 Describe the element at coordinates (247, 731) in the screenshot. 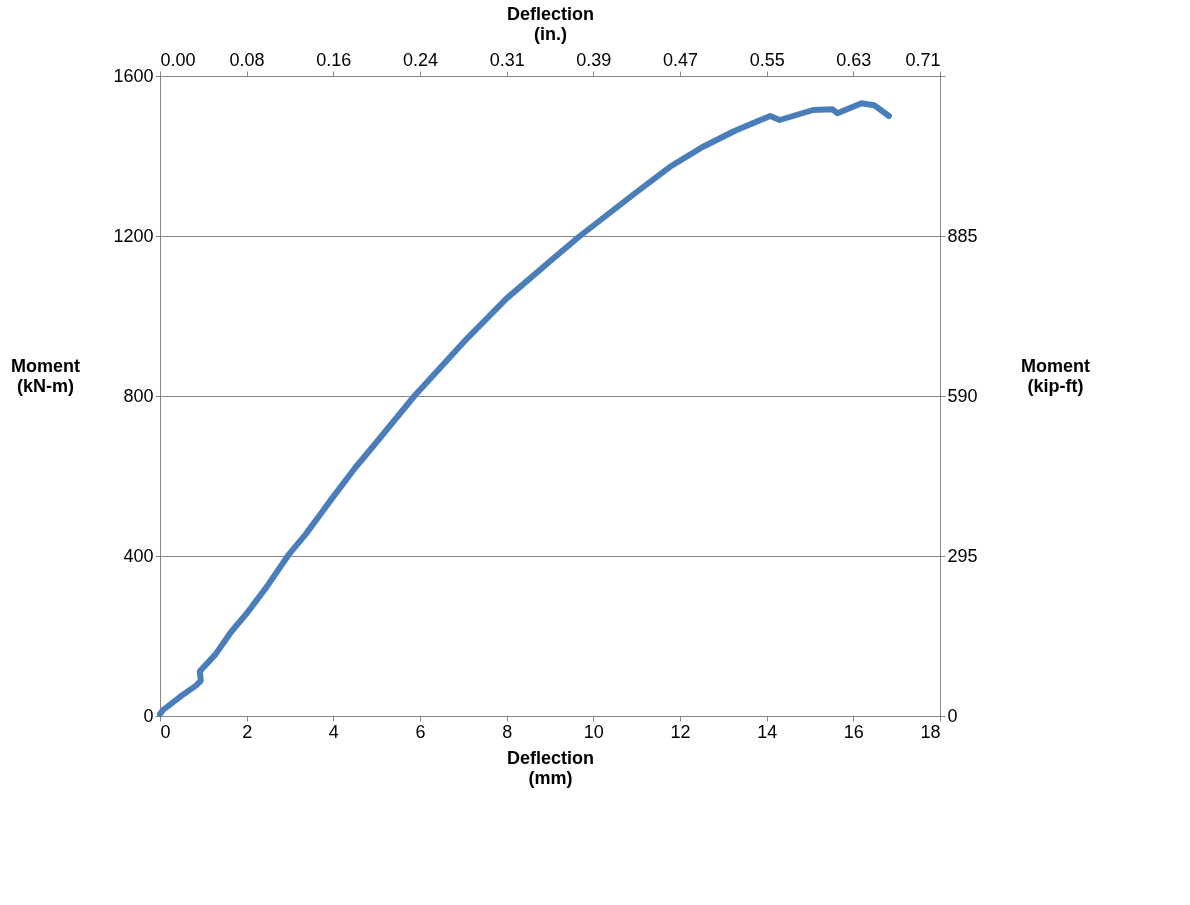

I see `x-tick-label: 2` at that location.